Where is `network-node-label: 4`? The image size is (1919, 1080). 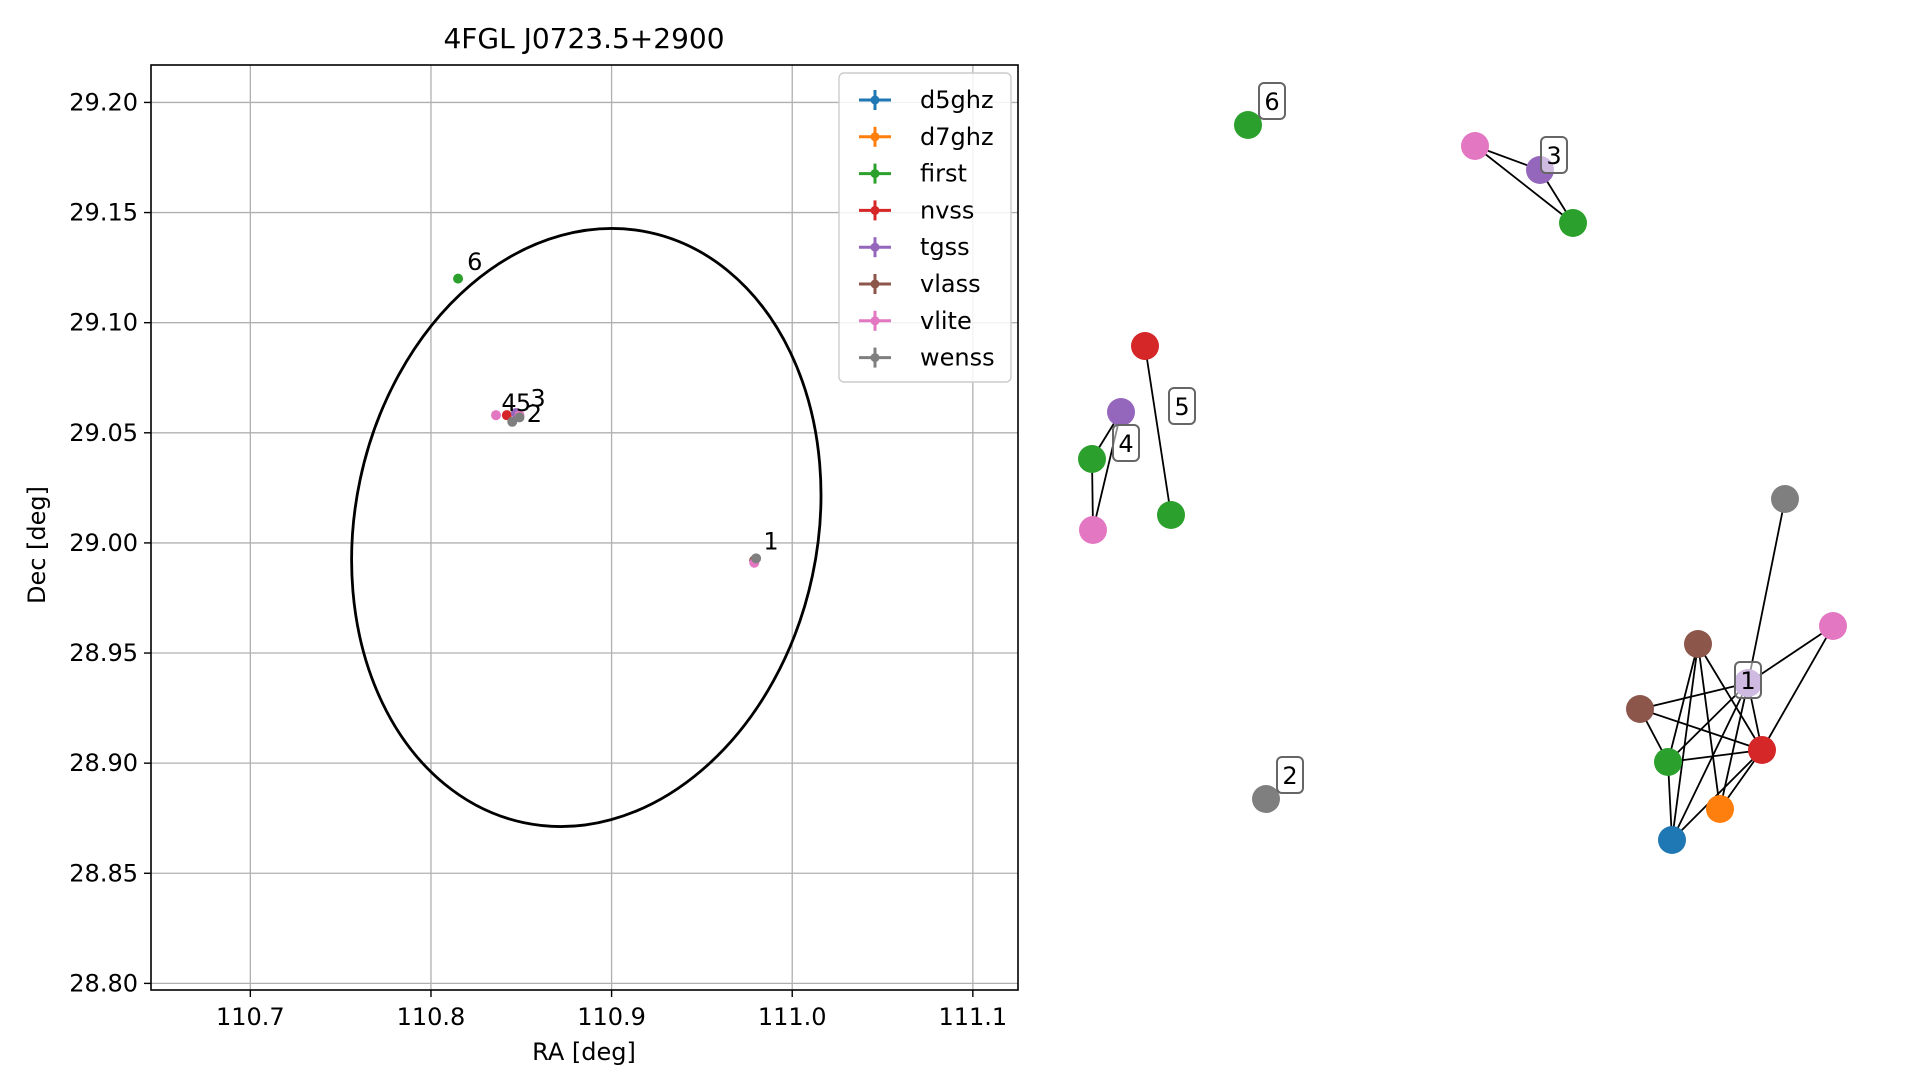 network-node-label: 4 is located at coordinates (1126, 443).